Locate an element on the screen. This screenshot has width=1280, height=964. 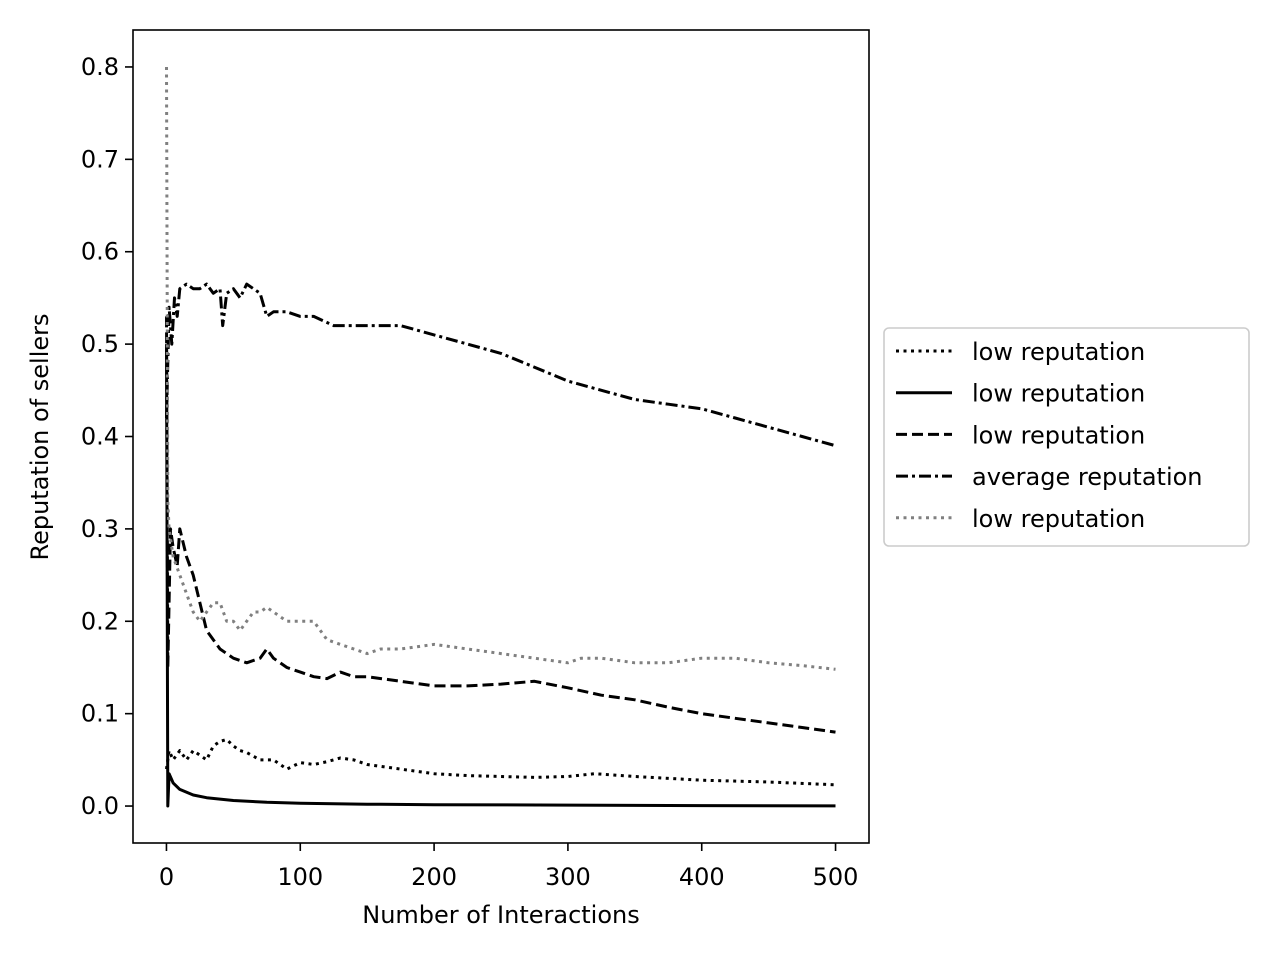
y-tick-label: 0.8 is located at coordinates (100, 67).